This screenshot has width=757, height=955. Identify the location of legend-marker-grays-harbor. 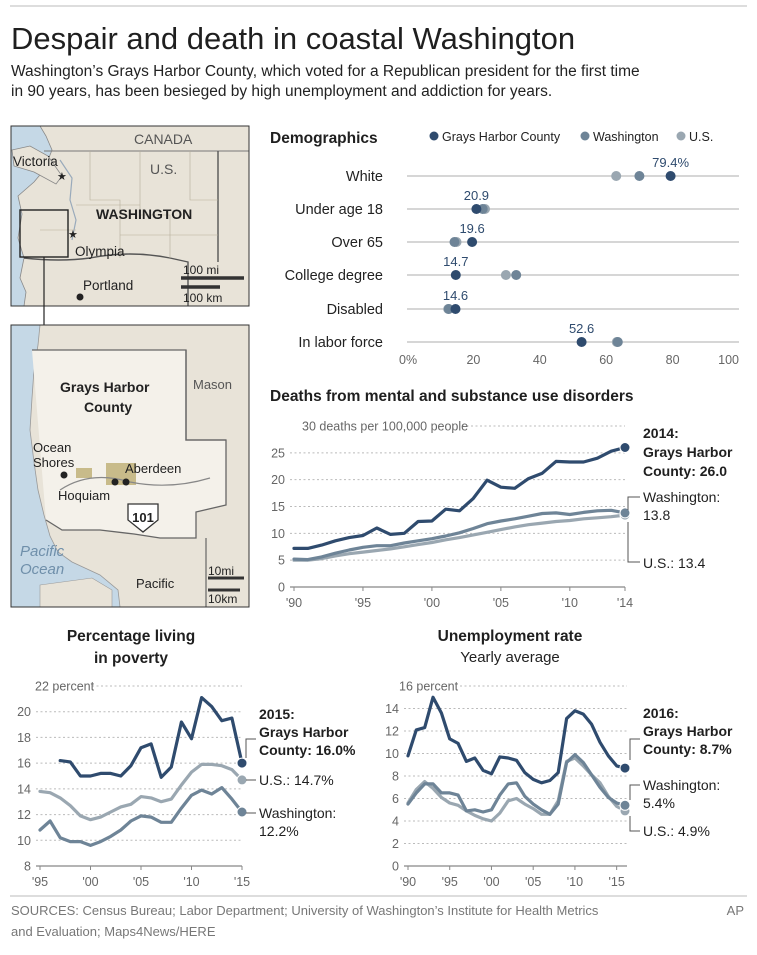
(434, 136).